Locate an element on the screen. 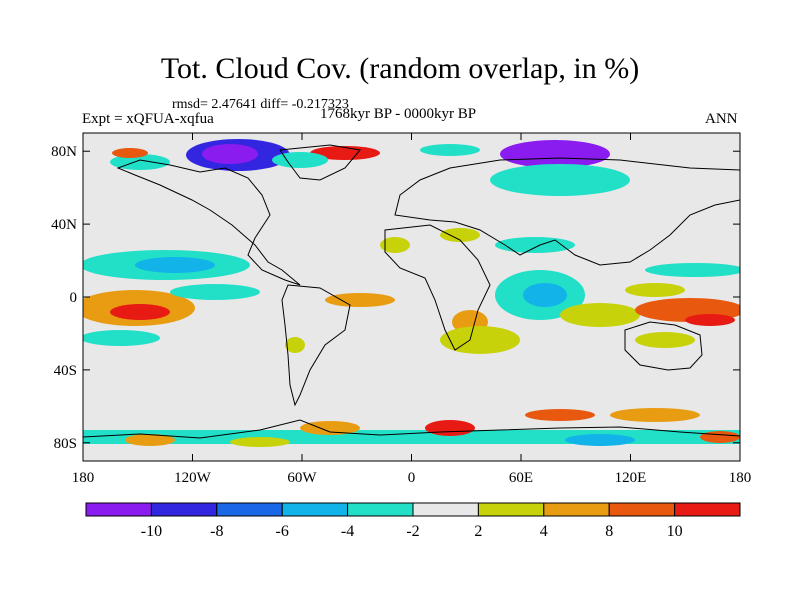 The height and width of the screenshot is (600, 800). south-pacific-negative-band is located at coordinates (121, 338).